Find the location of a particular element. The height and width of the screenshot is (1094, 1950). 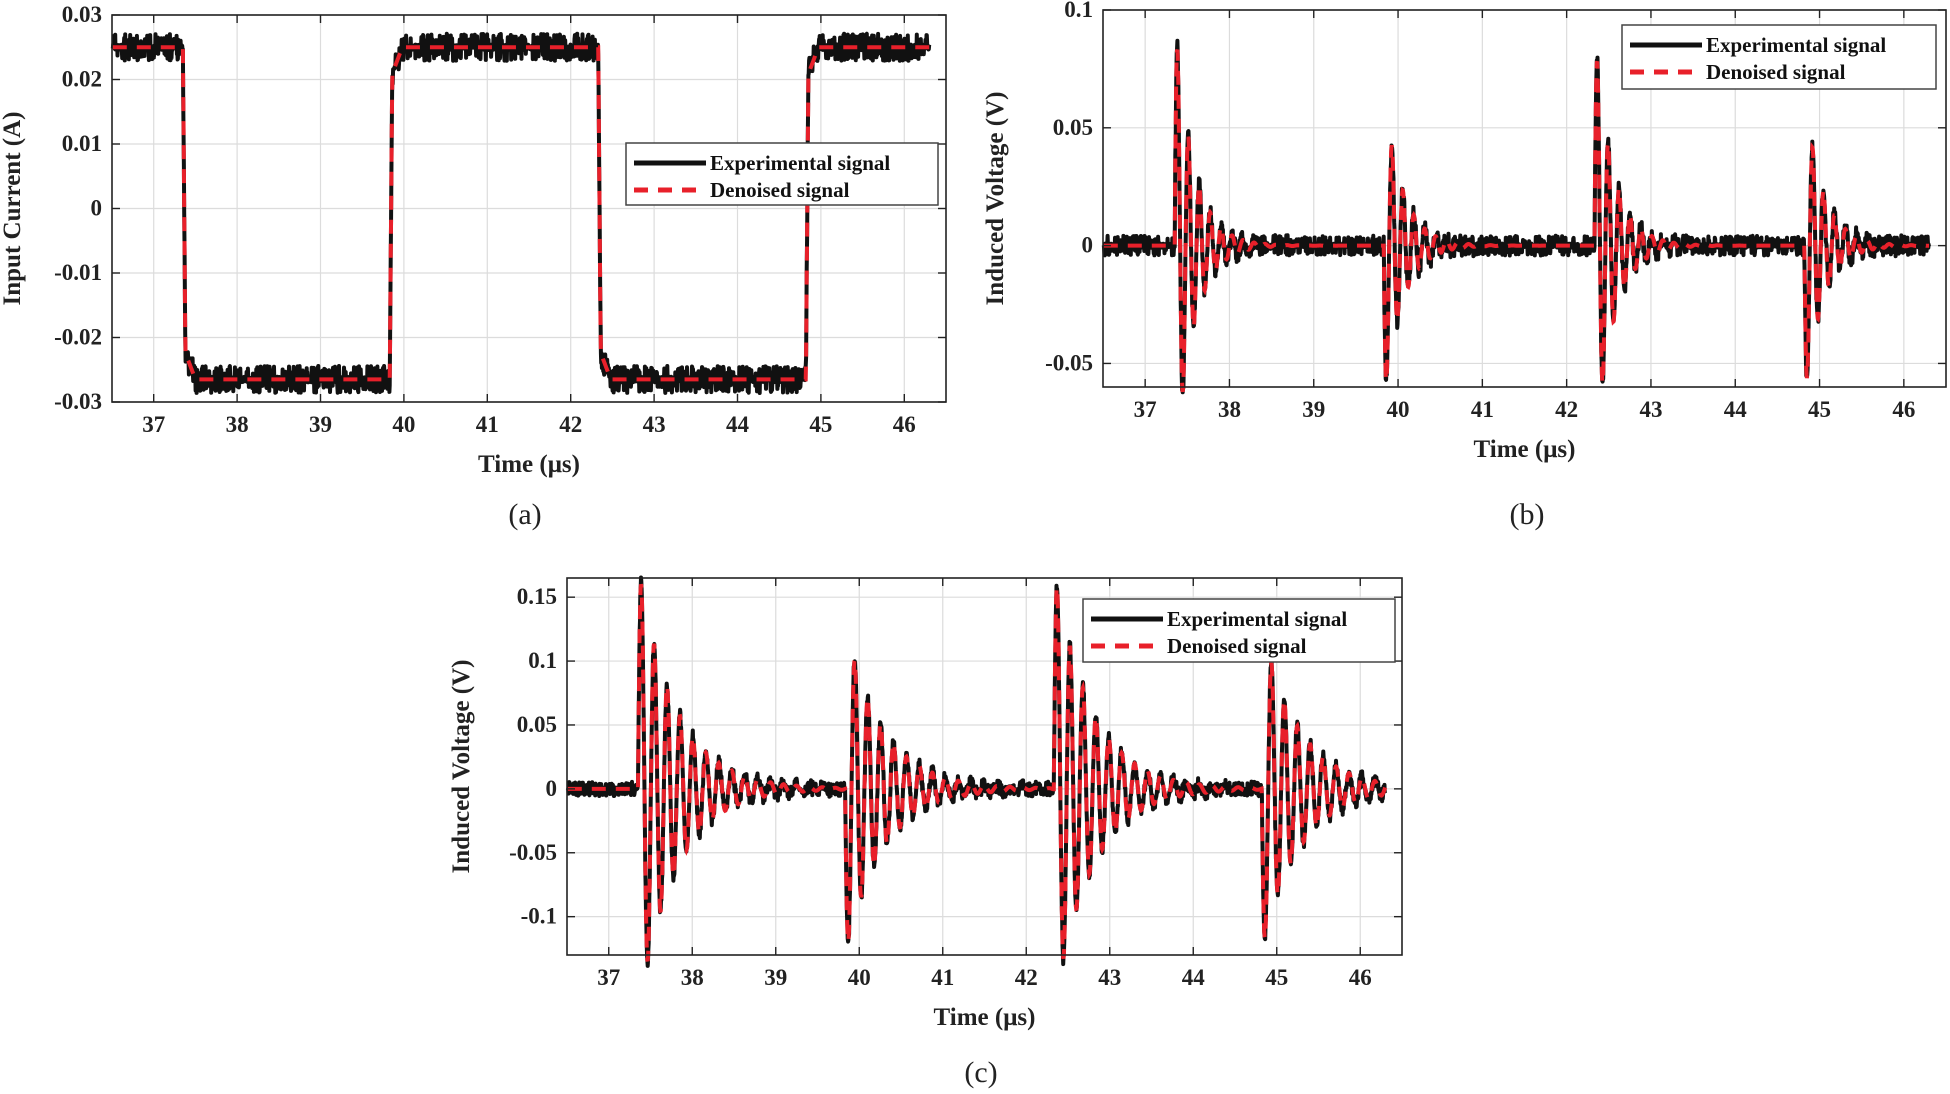

y-tick-label: 0.02 is located at coordinates (82, 79).